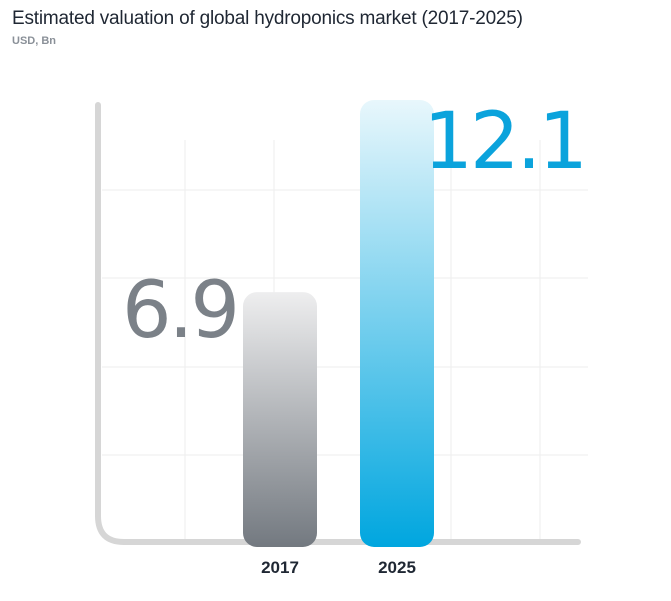 The height and width of the screenshot is (601, 671). Describe the element at coordinates (280, 567) in the screenshot. I see `x-tick-label-2017: 2017` at that location.